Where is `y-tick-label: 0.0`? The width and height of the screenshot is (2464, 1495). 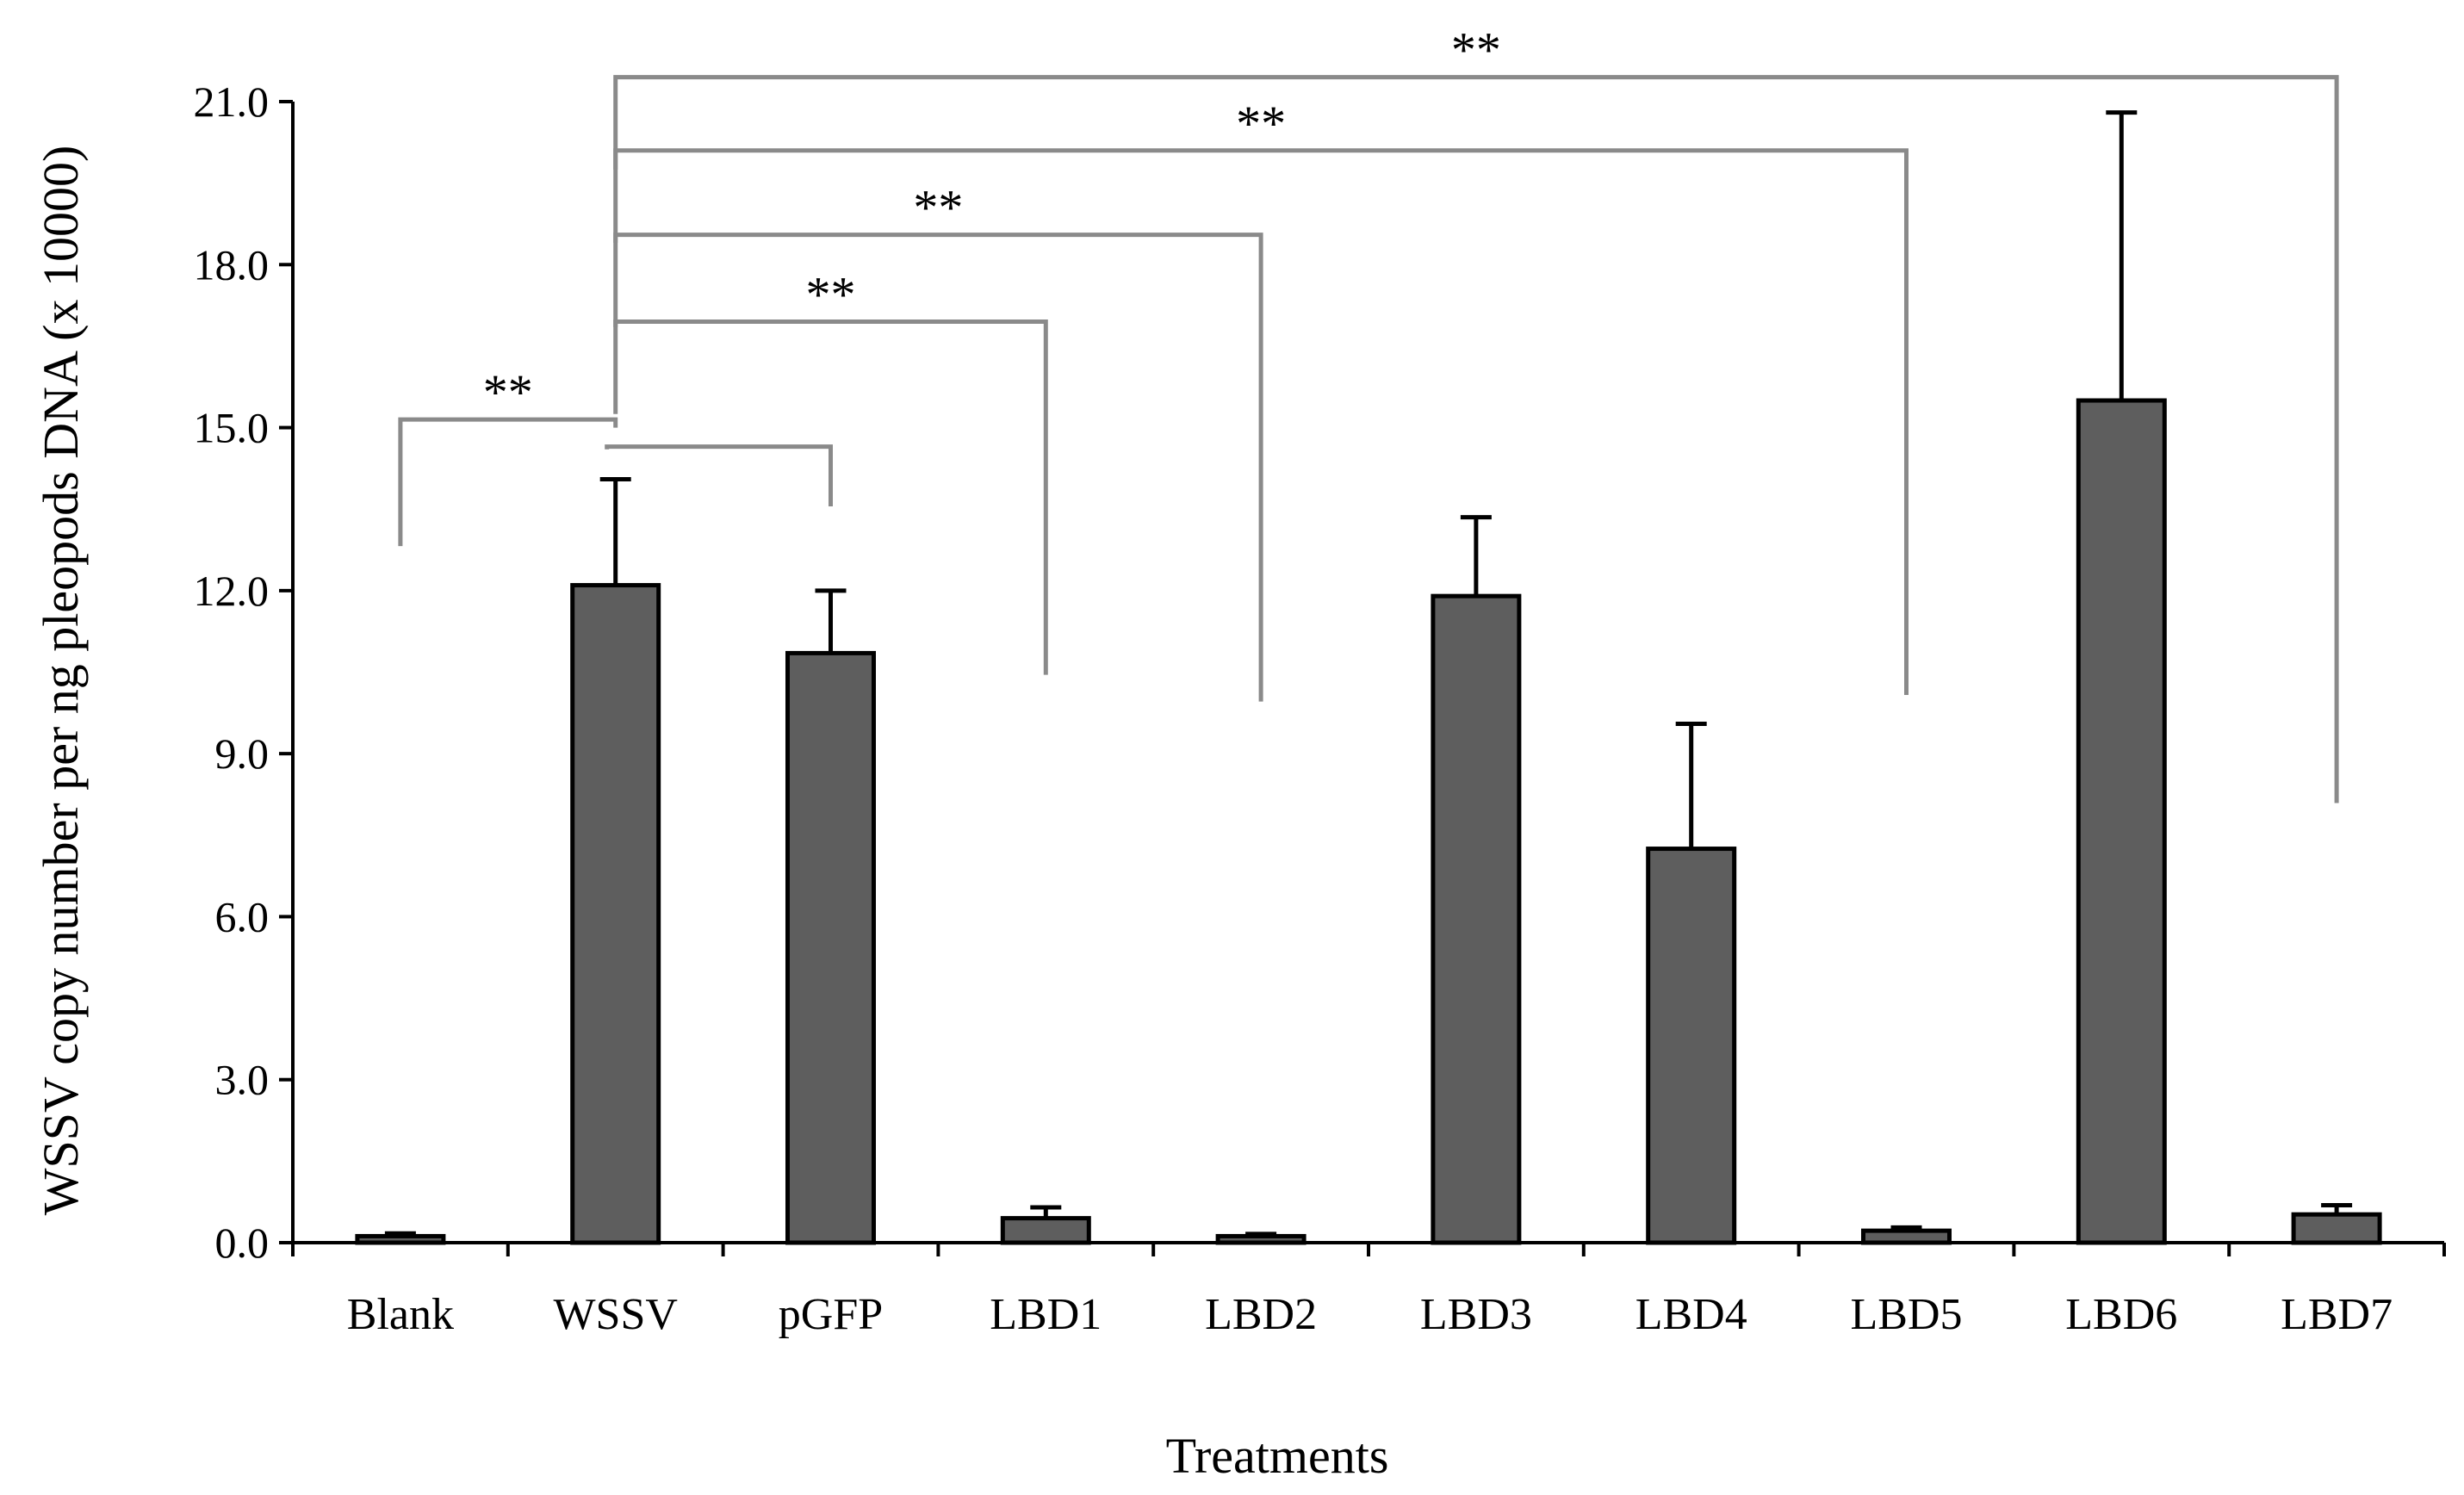
y-tick-label: 0.0 is located at coordinates (242, 1243).